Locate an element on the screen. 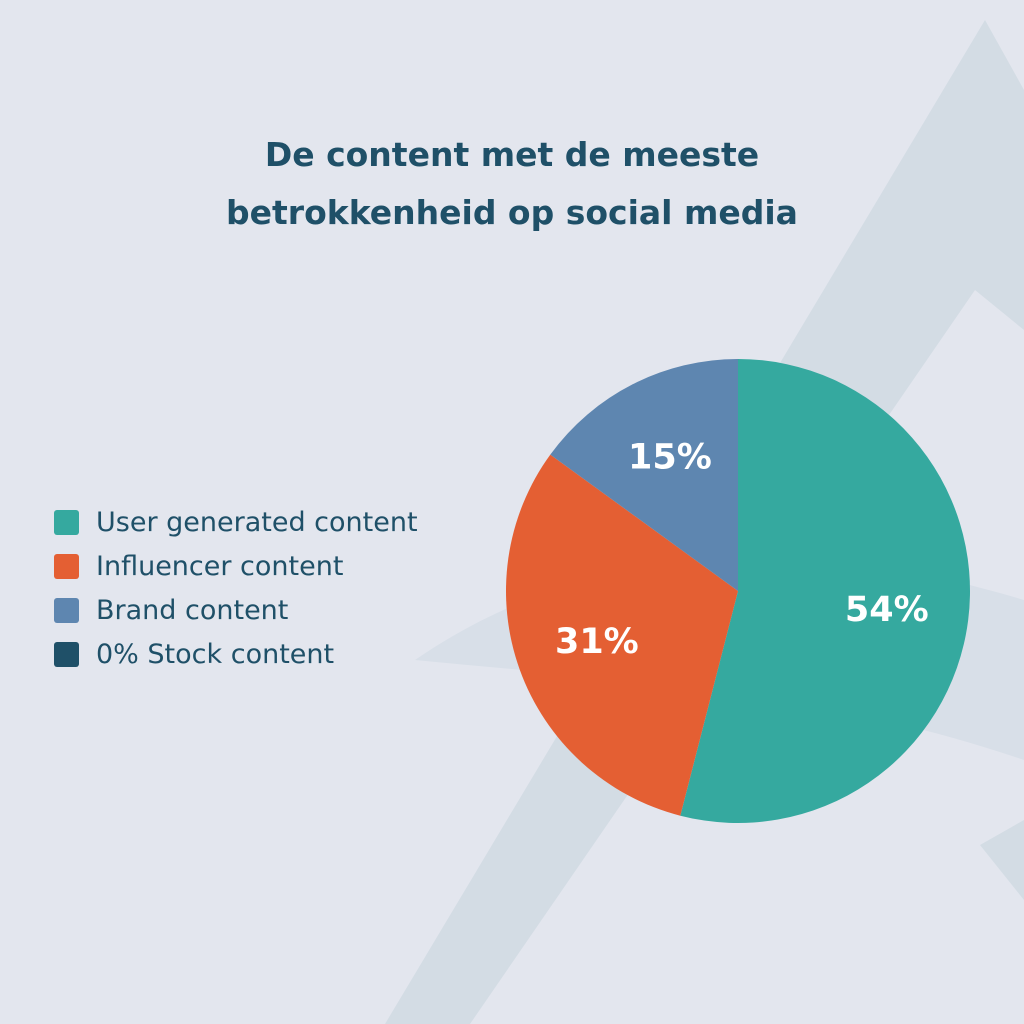 This screenshot has height=1024, width=1024. pie-slice-brand-content is located at coordinates (644, 475).